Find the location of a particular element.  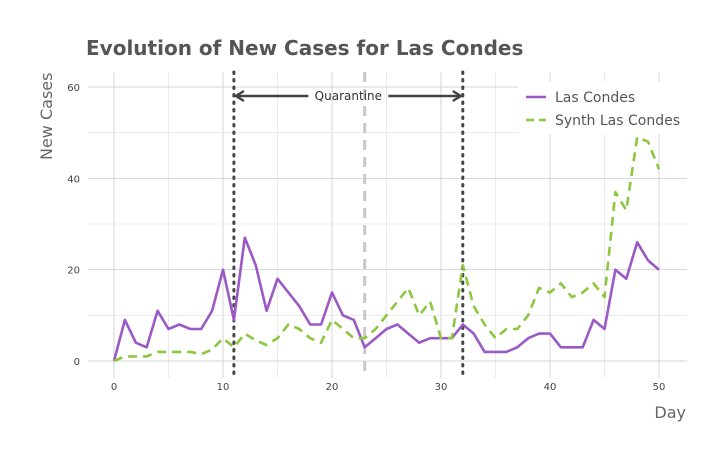

y-tick-label: 60 is located at coordinates (73, 88).